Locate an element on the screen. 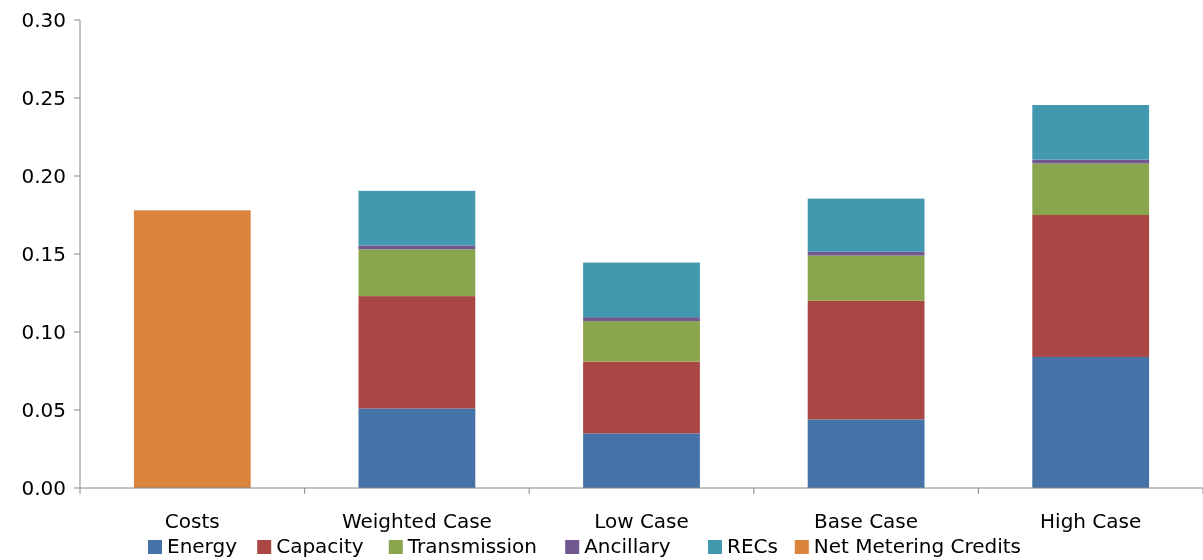  y-tick-label: 0.05 is located at coordinates (43, 410).